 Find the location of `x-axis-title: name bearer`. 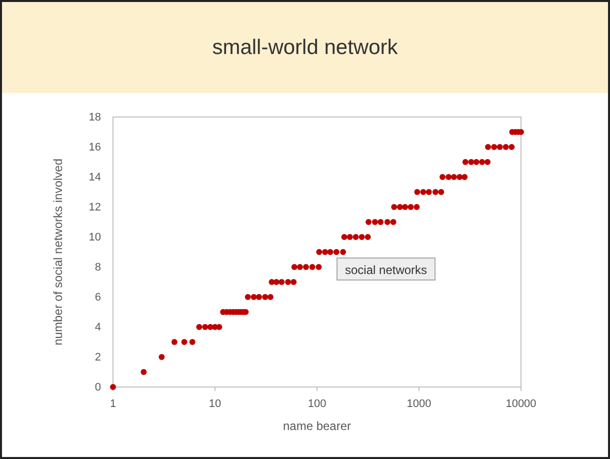

x-axis-title: name bearer is located at coordinates (317, 426).